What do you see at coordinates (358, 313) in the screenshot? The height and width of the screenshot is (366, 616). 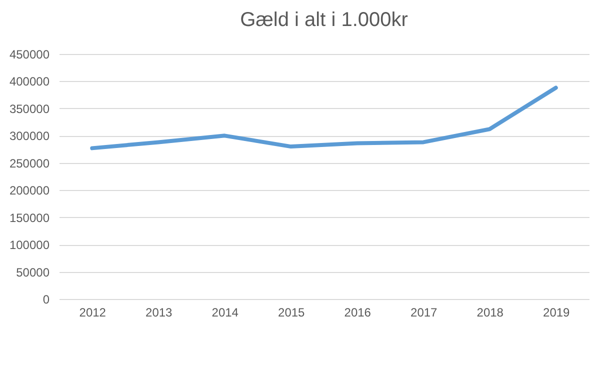 I see `x-tick-label: 2016` at bounding box center [358, 313].